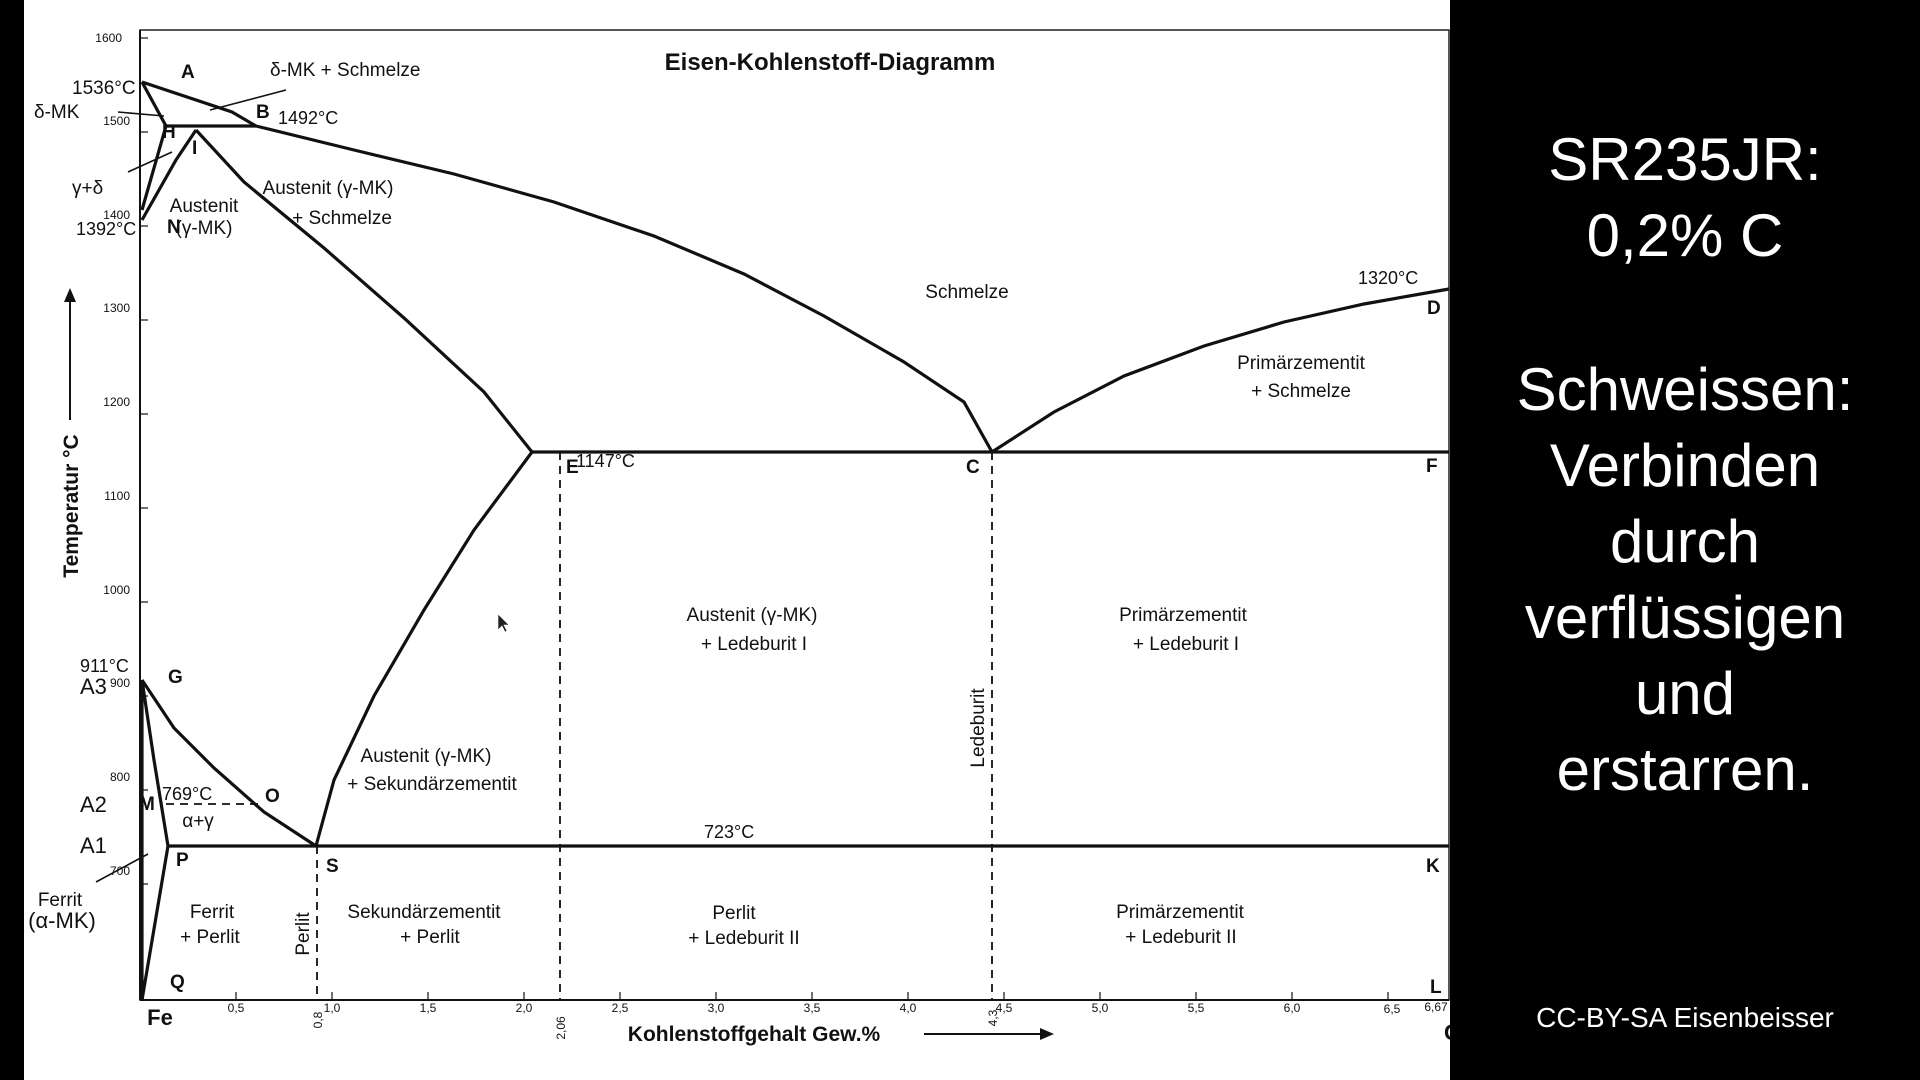 The width and height of the screenshot is (1920, 1080). Describe the element at coordinates (210, 937) in the screenshot. I see `region-ferrit-perlit-2: + Perlit` at that location.